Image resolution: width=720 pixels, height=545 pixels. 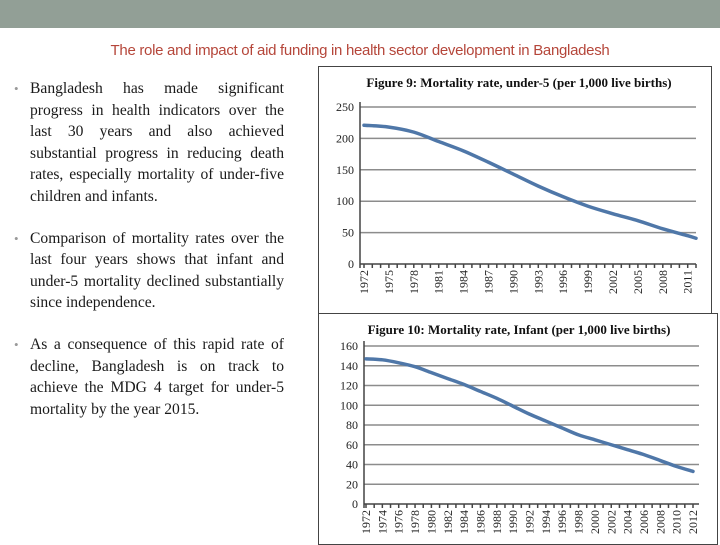 I want to click on x-tick-label: 2011, so click(x=688, y=282).